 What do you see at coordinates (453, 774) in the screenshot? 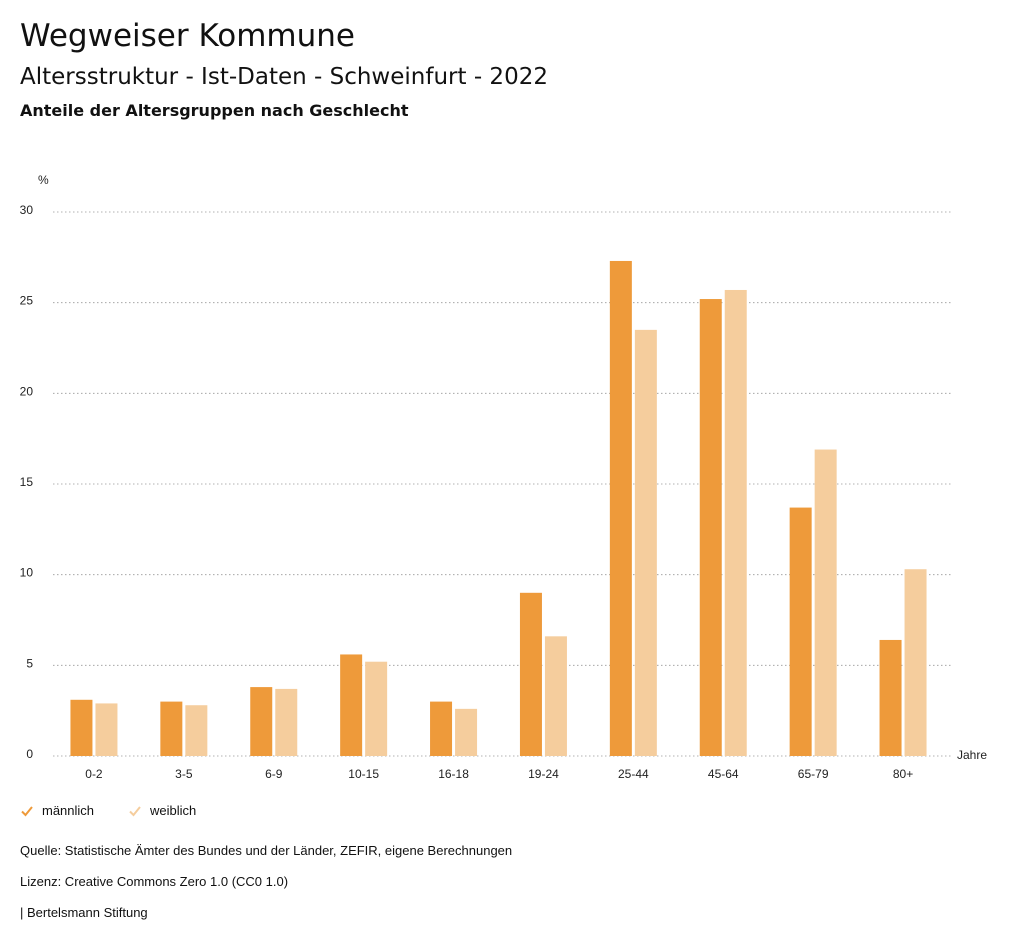
I see `x-tick-label: 16-18` at bounding box center [453, 774].